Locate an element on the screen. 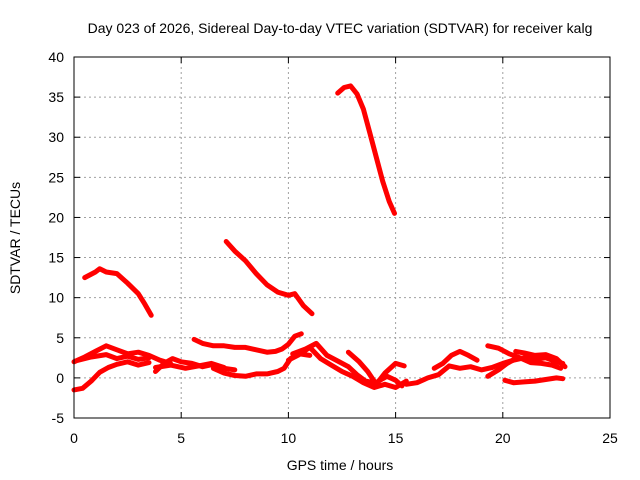 The width and height of the screenshot is (640, 480). y-tick-label: 30 is located at coordinates (56, 137).